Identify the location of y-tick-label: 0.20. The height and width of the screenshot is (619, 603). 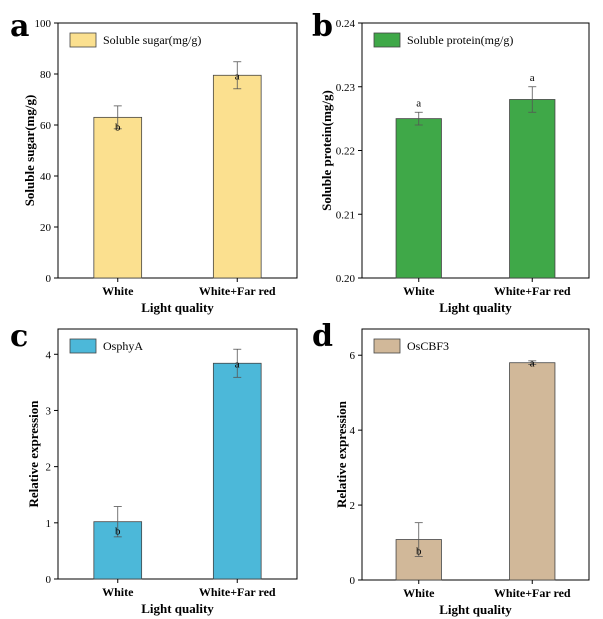
(346, 279).